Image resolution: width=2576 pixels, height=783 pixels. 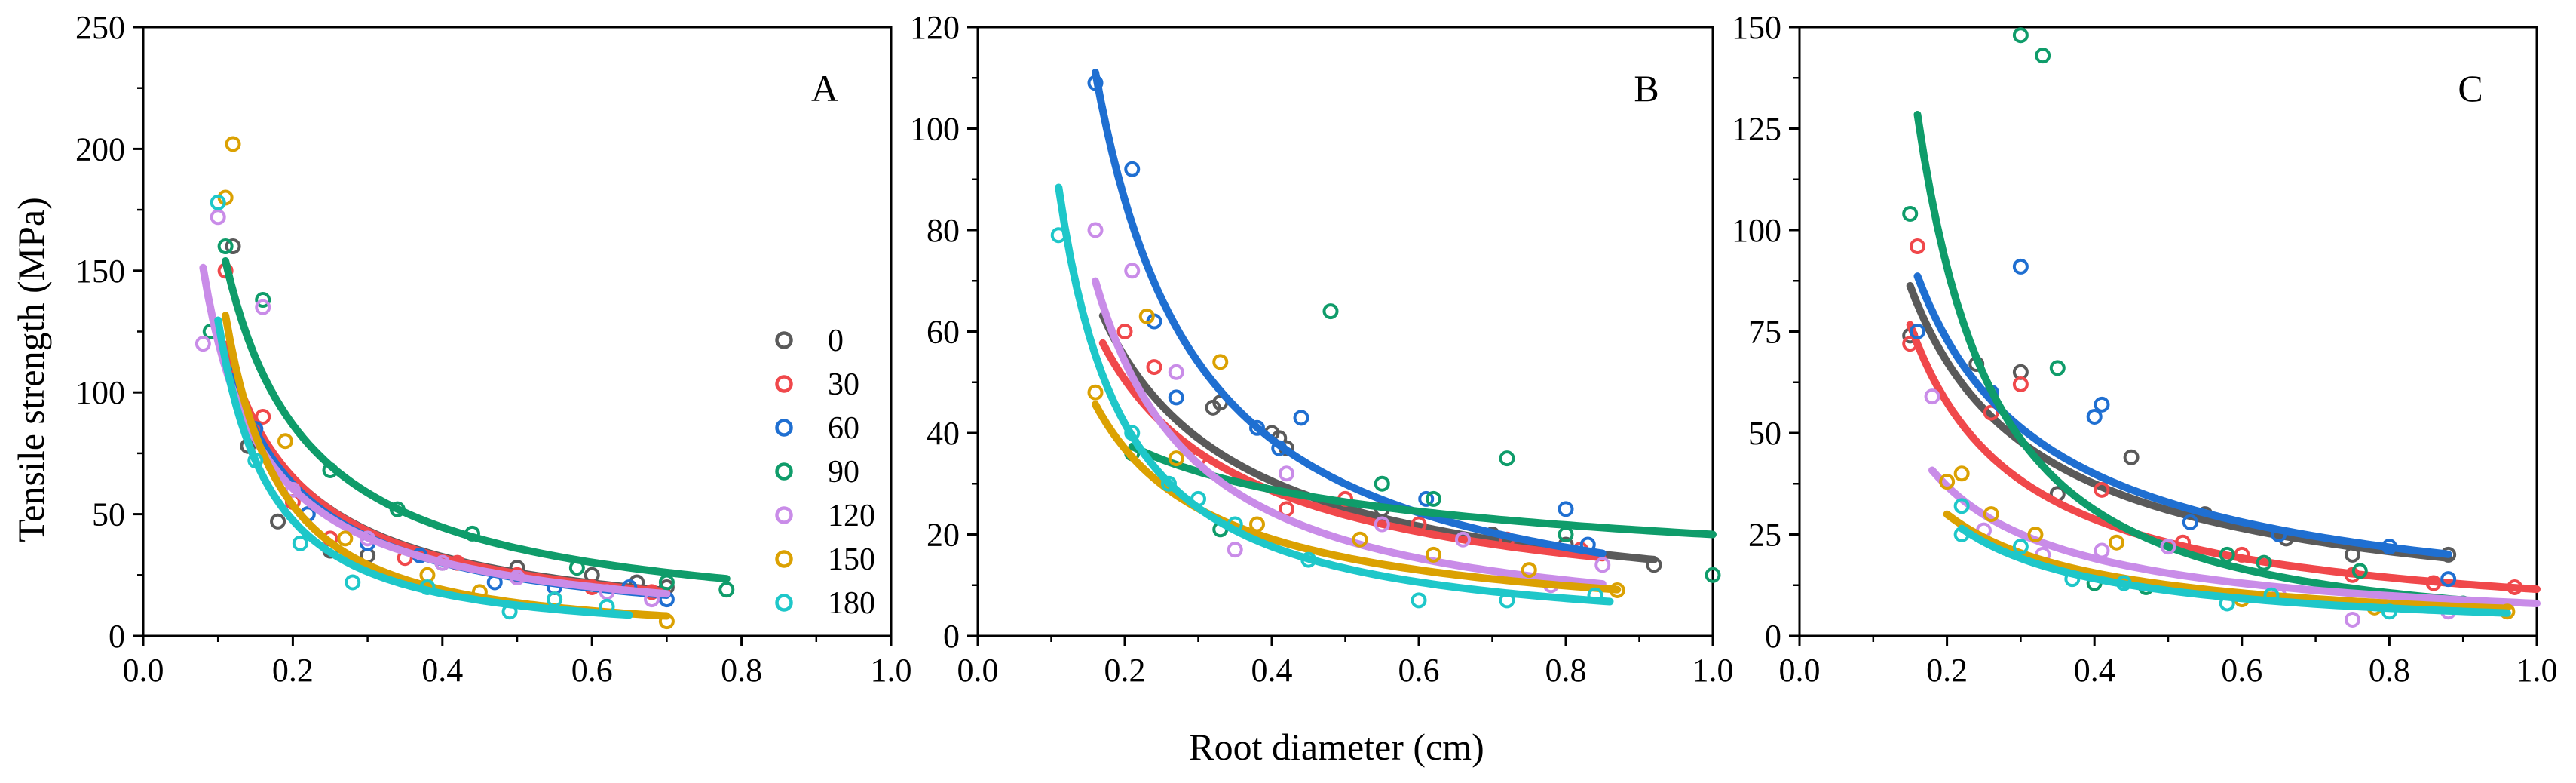 What do you see at coordinates (943, 535) in the screenshot?
I see `y-tick-label: 20` at bounding box center [943, 535].